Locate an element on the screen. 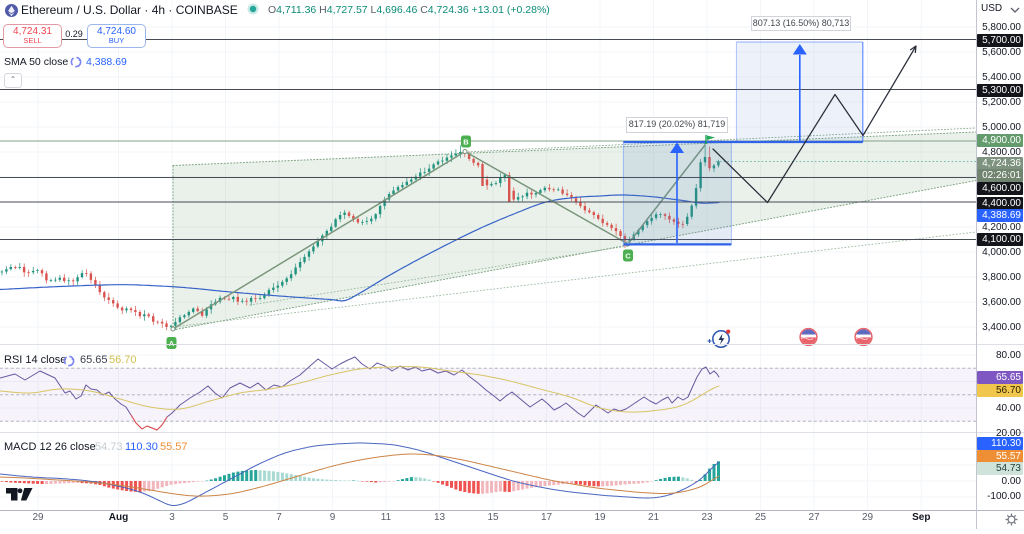 This screenshot has width=1024, height=534. svg-text: B is located at coordinates (466, 141).